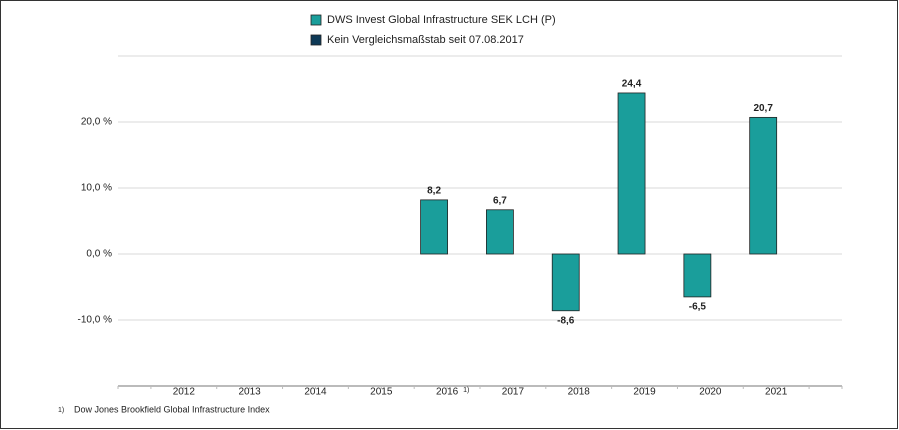 Image resolution: width=899 pixels, height=430 pixels. Describe the element at coordinates (250, 392) in the screenshot. I see `x-tick-label: 2013` at that location.